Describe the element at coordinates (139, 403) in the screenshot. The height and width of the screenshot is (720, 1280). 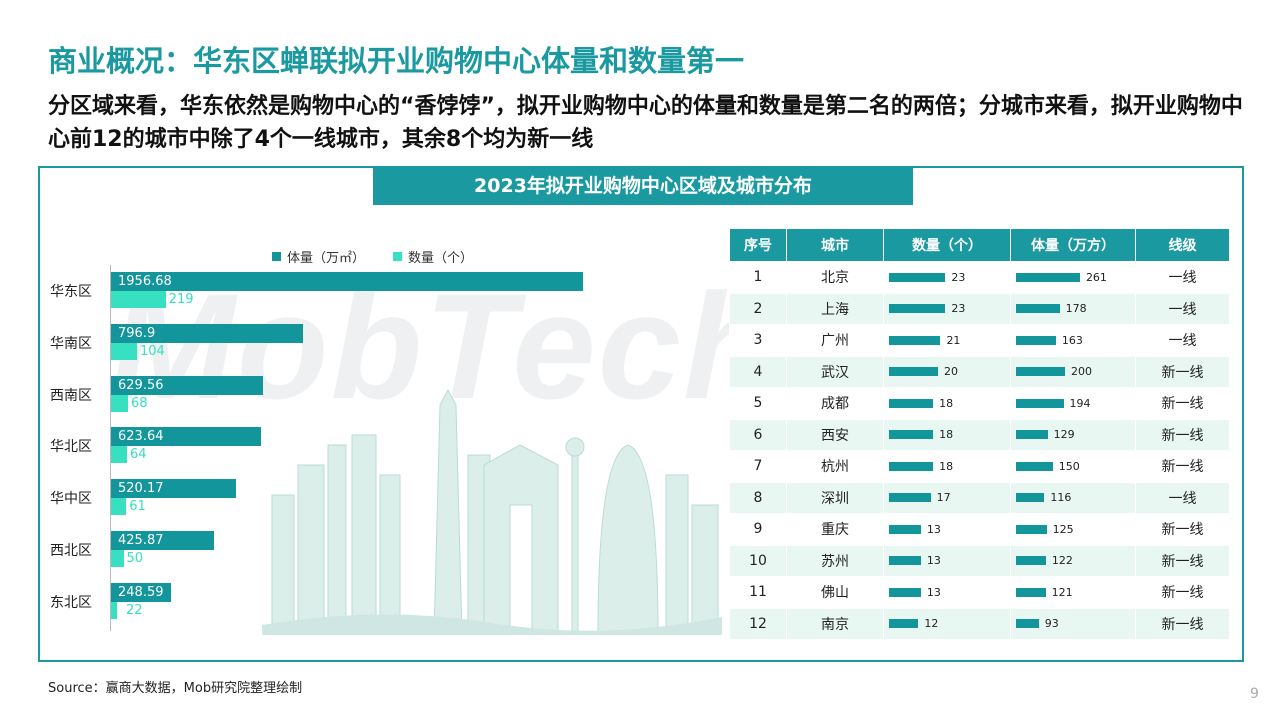
I see `count-data-label: 68` at that location.